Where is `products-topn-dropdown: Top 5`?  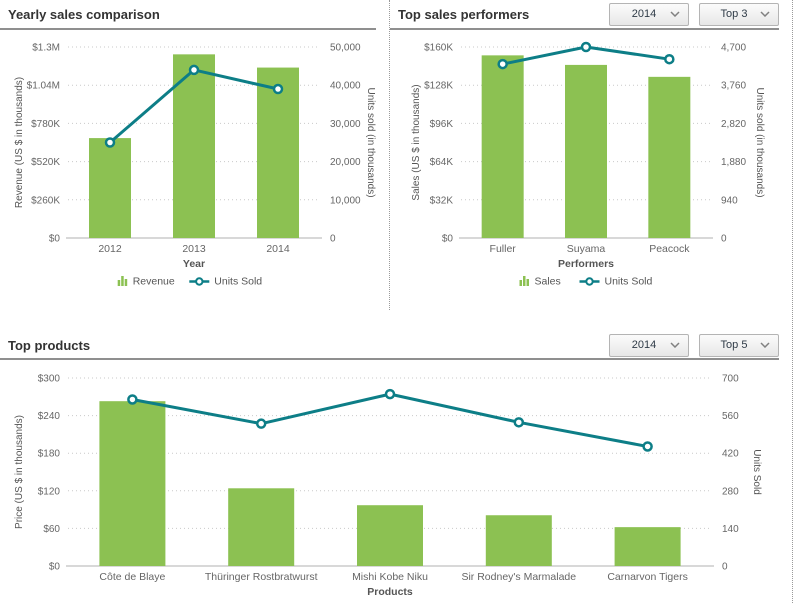
products-topn-dropdown: Top 5 is located at coordinates (739, 345).